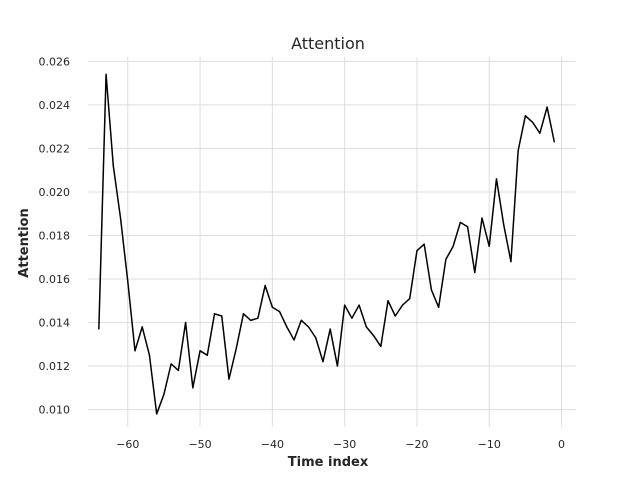 Image resolution: width=640 pixels, height=485 pixels. Describe the element at coordinates (199, 444) in the screenshot. I see `x-tick-label: −50` at that location.